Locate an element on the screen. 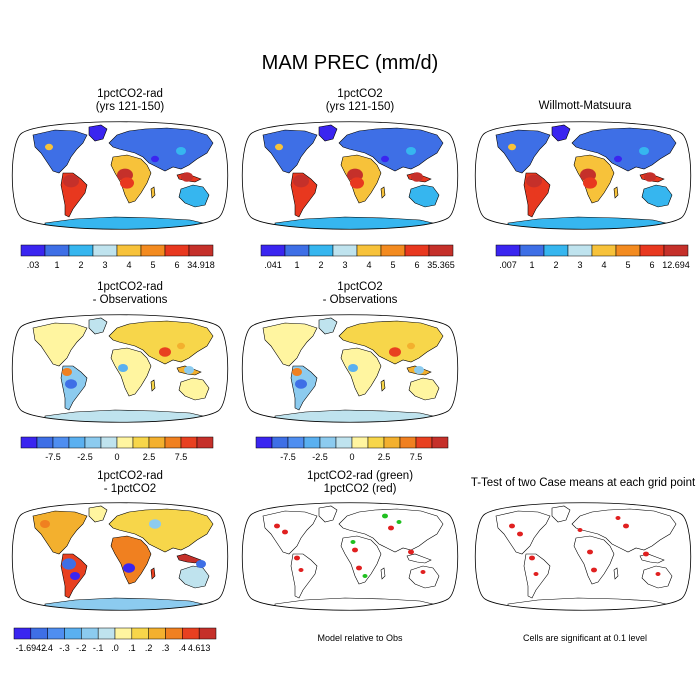 This screenshot has width=700, height=700. panel-3-title-line1: Willmott-Matsuura is located at coordinates (585, 106).